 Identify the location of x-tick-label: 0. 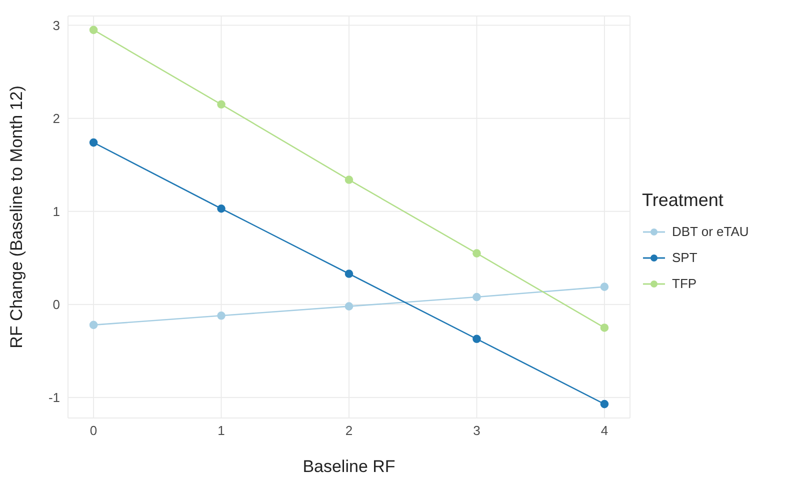
(94, 430).